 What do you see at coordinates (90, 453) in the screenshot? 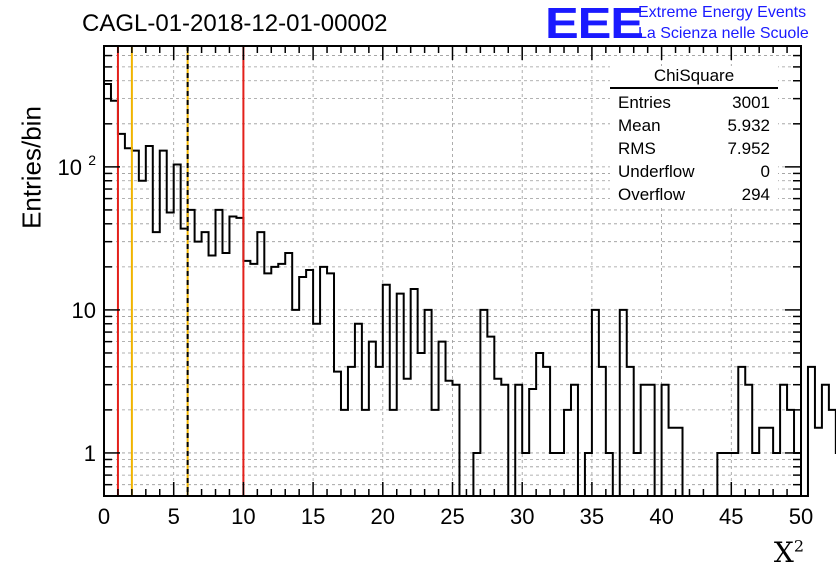
I see `y-tick-label: 1` at bounding box center [90, 453].